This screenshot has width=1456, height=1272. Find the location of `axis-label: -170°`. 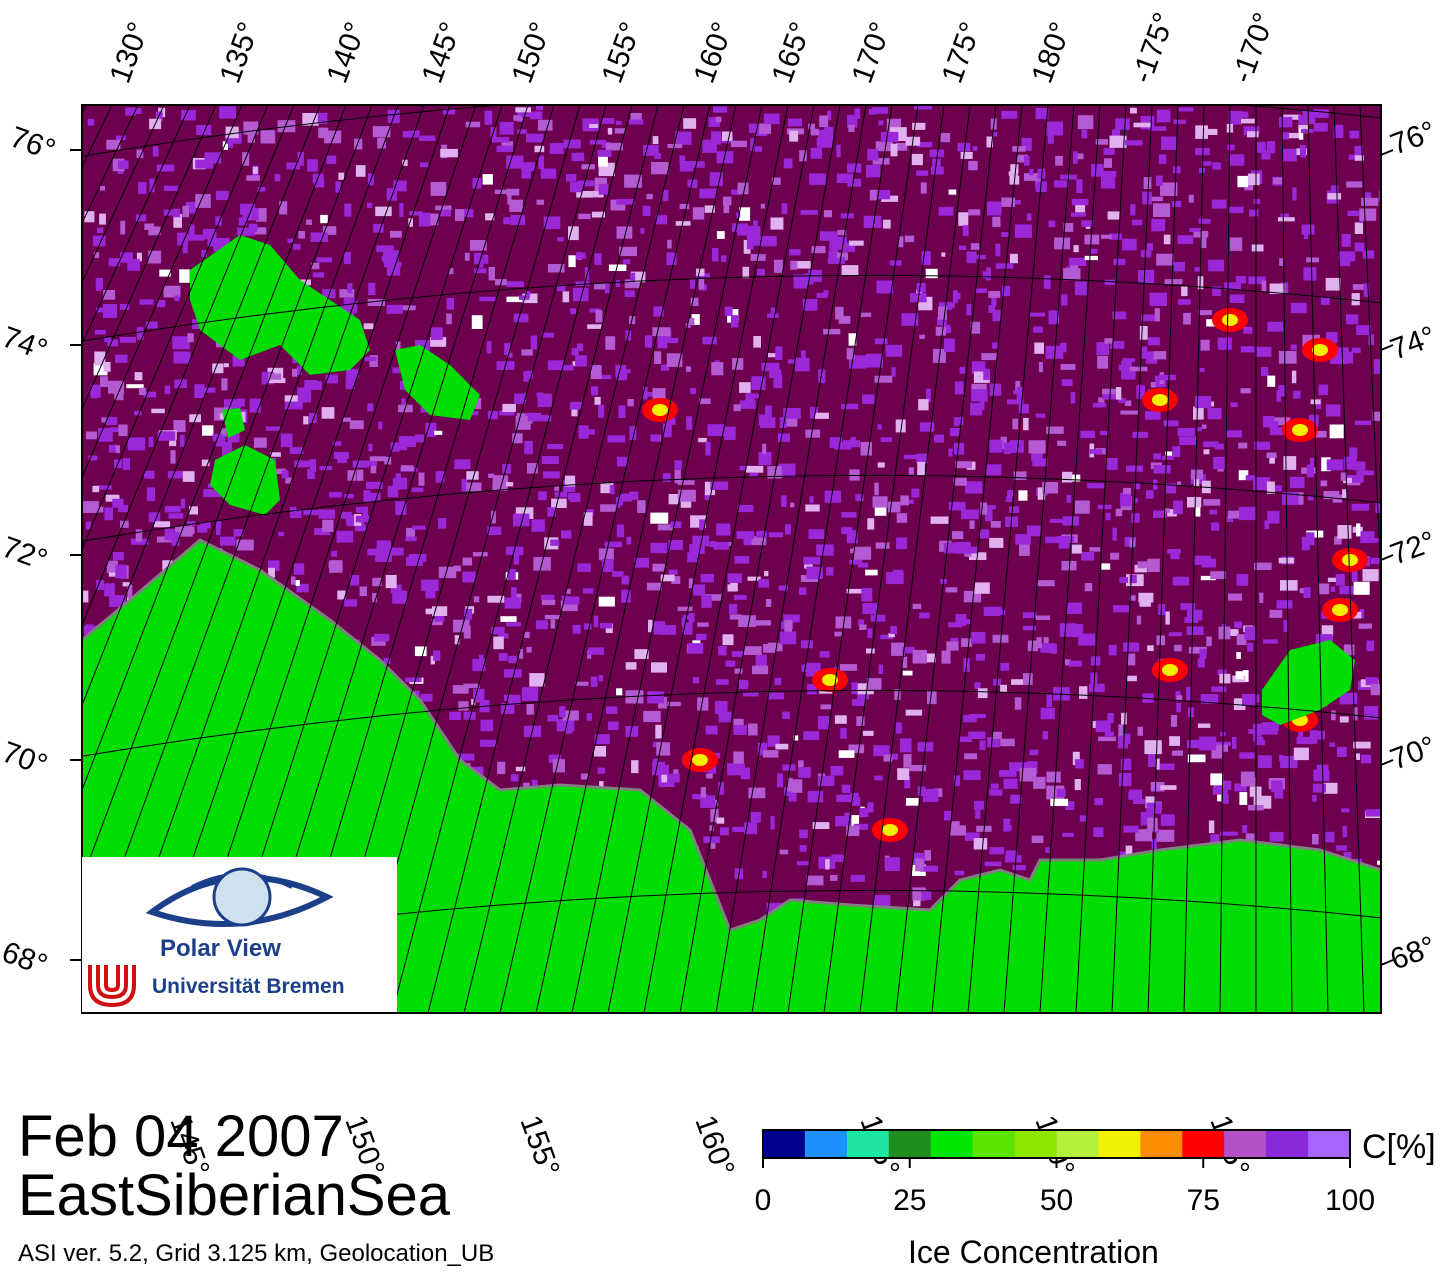

axis-label: -170° is located at coordinates (1254, 47).